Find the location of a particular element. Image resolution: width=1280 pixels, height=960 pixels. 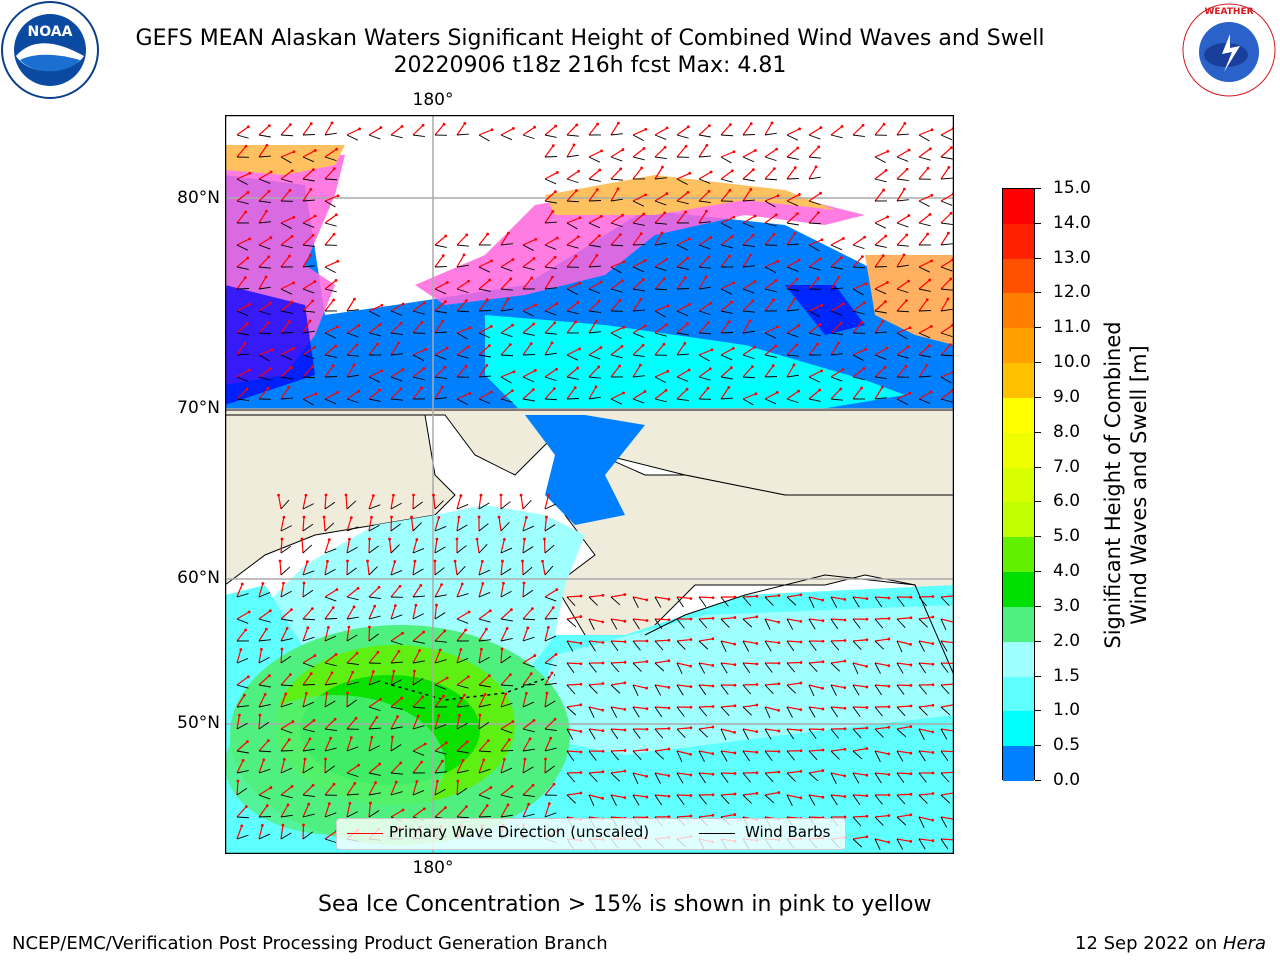

colorbar-tick-label: 0.5 is located at coordinates (1067, 745).